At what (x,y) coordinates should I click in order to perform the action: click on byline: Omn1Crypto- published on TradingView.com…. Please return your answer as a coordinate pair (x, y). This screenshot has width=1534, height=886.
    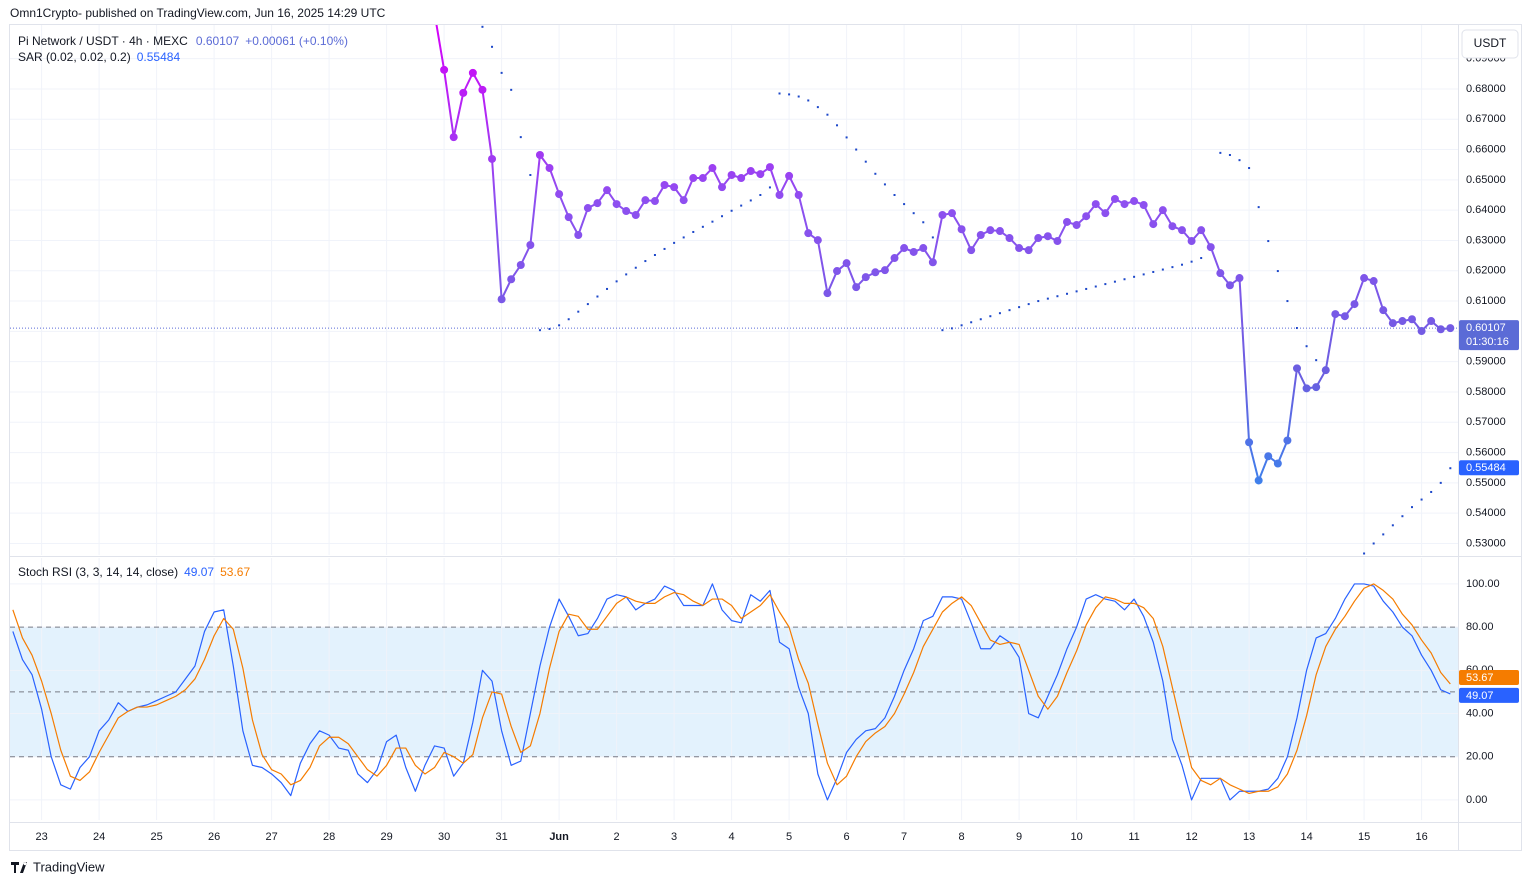
    Looking at the image, I should click on (198, 13).